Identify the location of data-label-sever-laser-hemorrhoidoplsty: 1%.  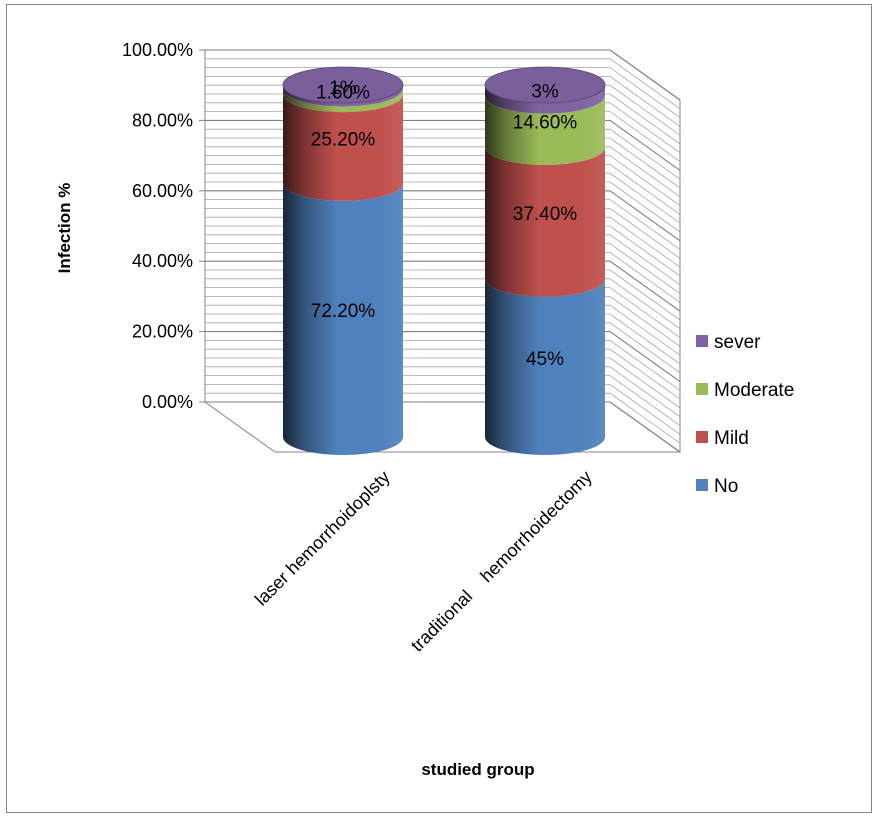
(343, 88).